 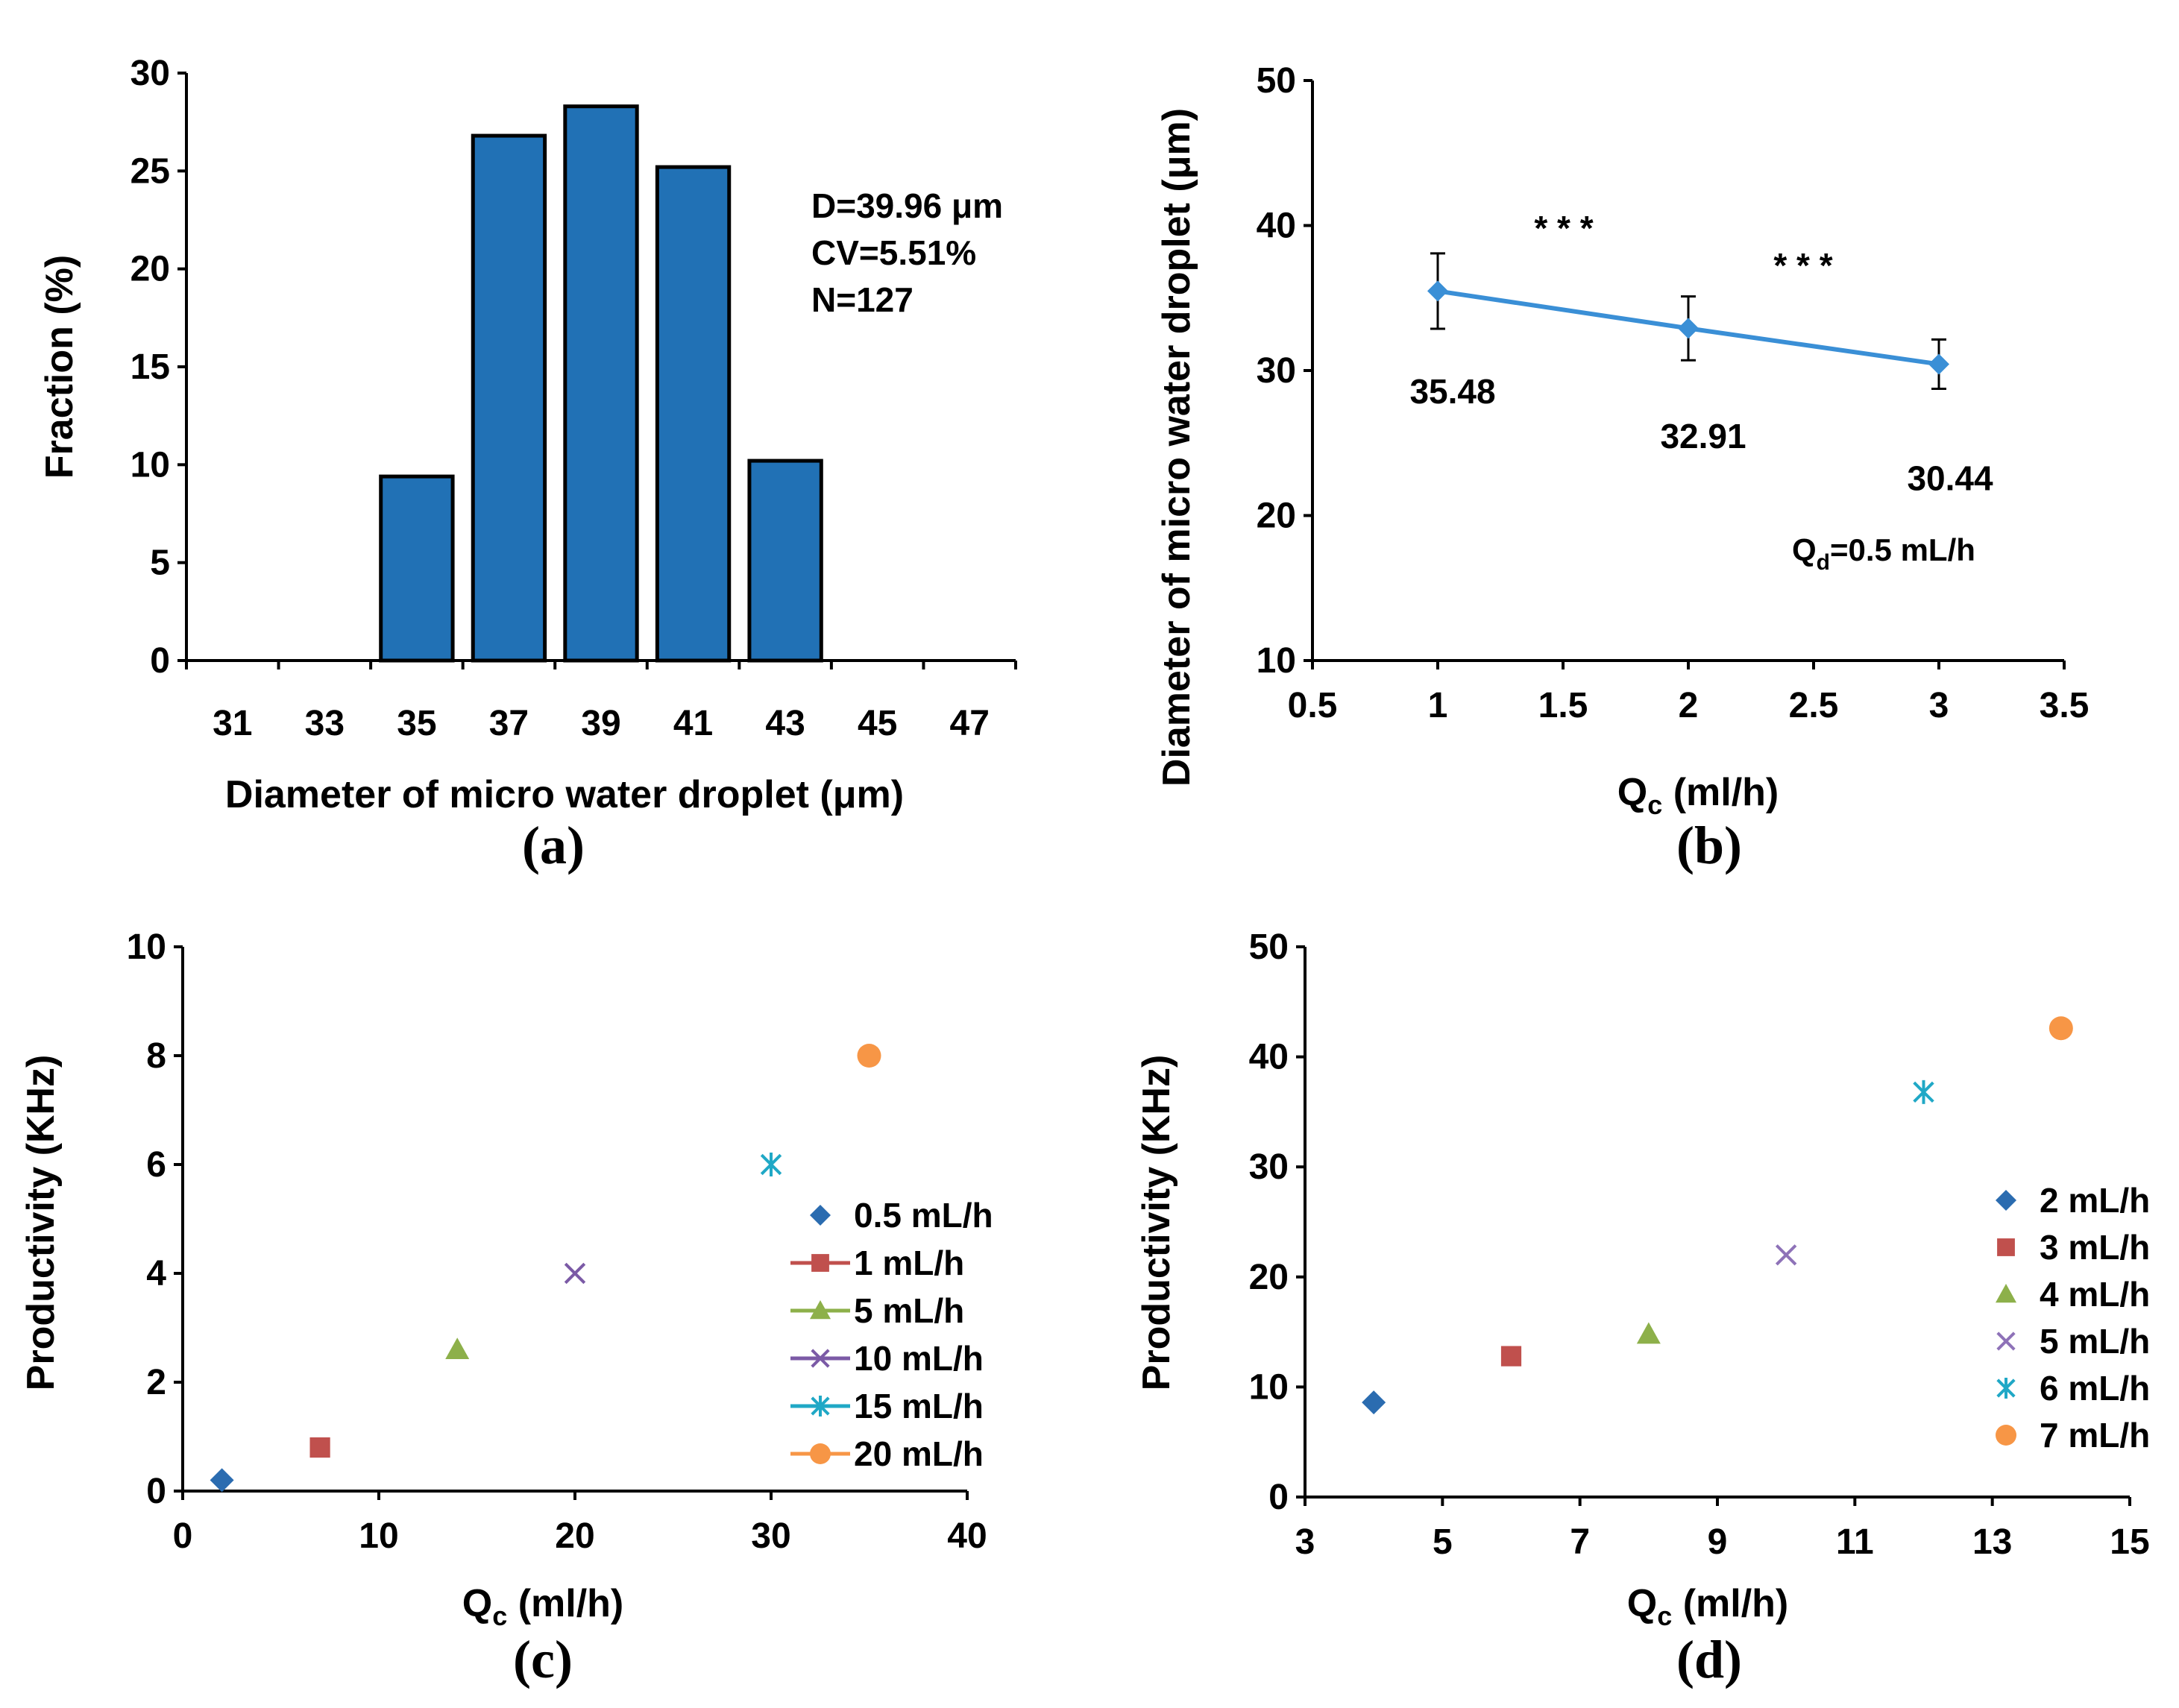 What do you see at coordinates (2095, 1342) in the screenshot?
I see `panel-d-legend-label: 5 mL/h` at bounding box center [2095, 1342].